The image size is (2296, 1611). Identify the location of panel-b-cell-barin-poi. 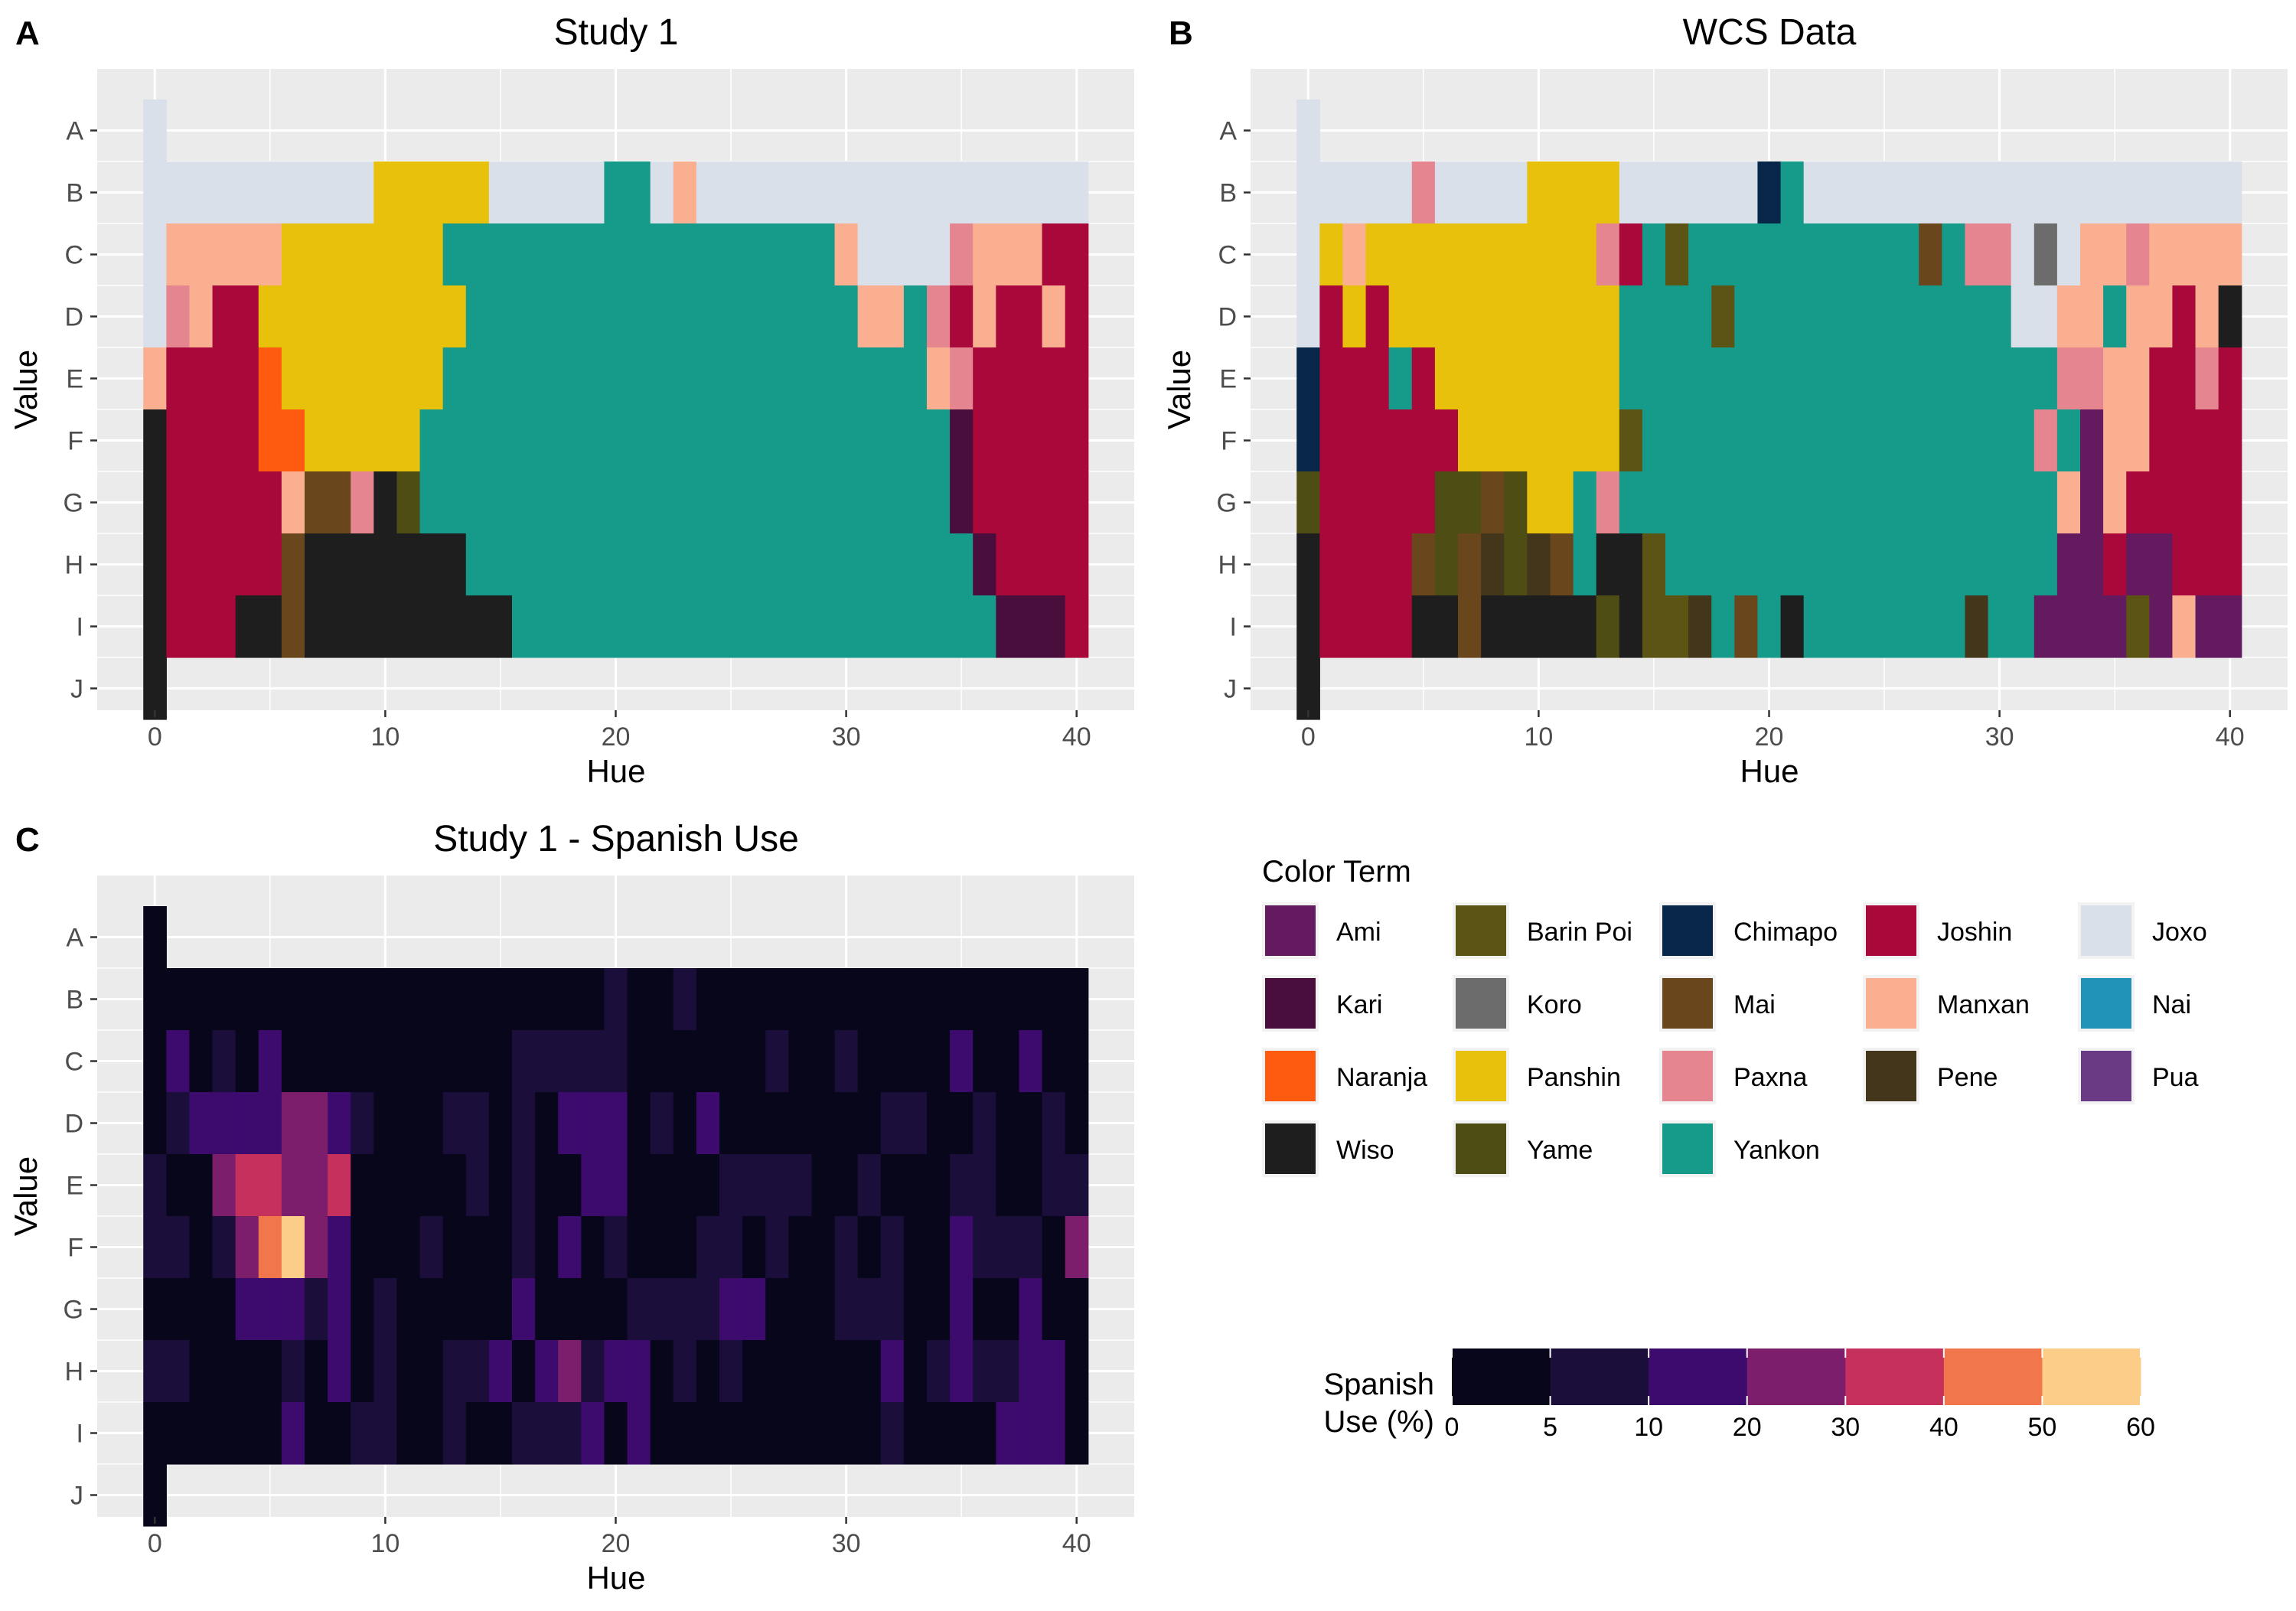
(1654, 564).